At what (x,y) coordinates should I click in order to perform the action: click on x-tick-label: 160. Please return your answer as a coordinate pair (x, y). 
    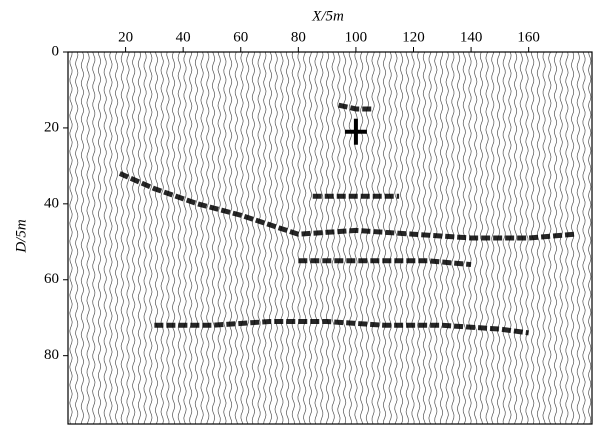
    Looking at the image, I should click on (528, 37).